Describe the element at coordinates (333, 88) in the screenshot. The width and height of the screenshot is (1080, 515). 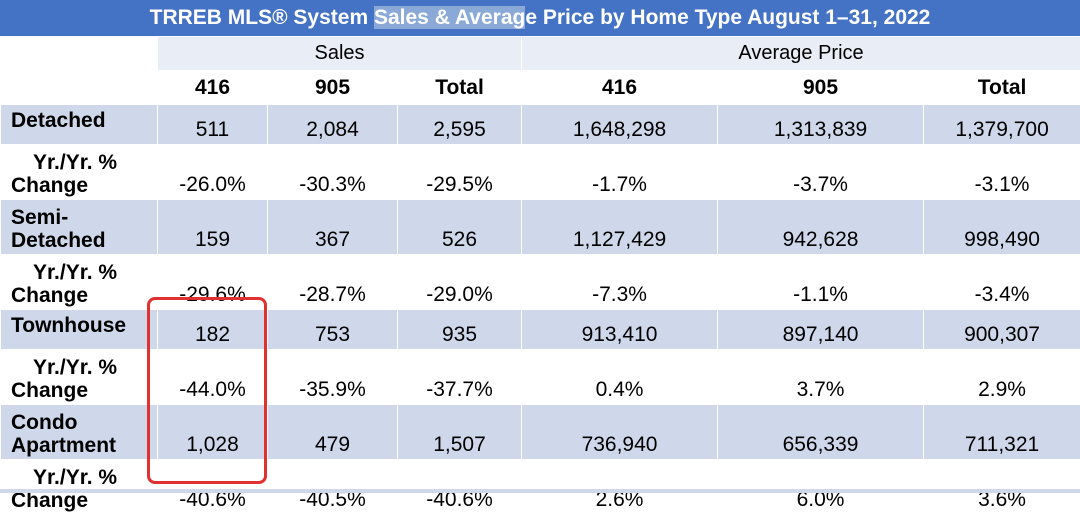
I see `col-header-sales-905: 905` at that location.